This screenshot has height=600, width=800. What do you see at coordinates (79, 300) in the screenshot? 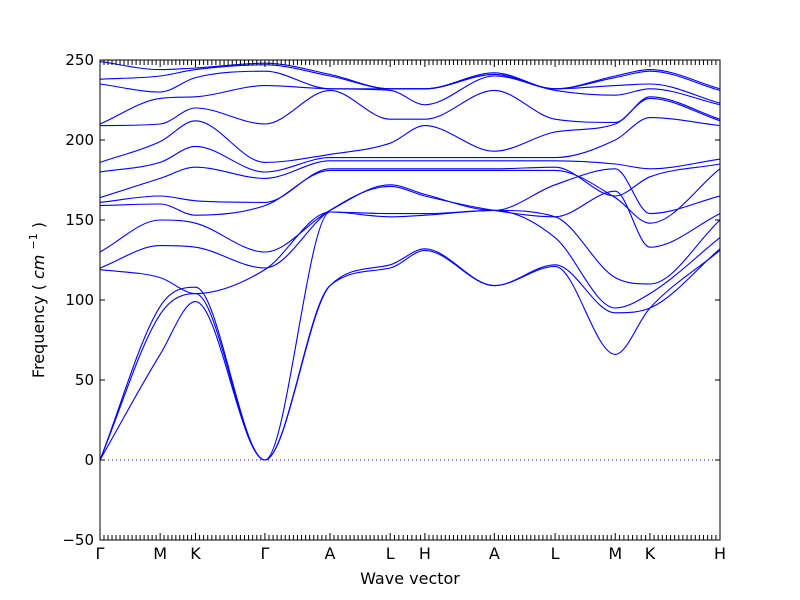
I see `y-tick-label: 100` at bounding box center [79, 300].